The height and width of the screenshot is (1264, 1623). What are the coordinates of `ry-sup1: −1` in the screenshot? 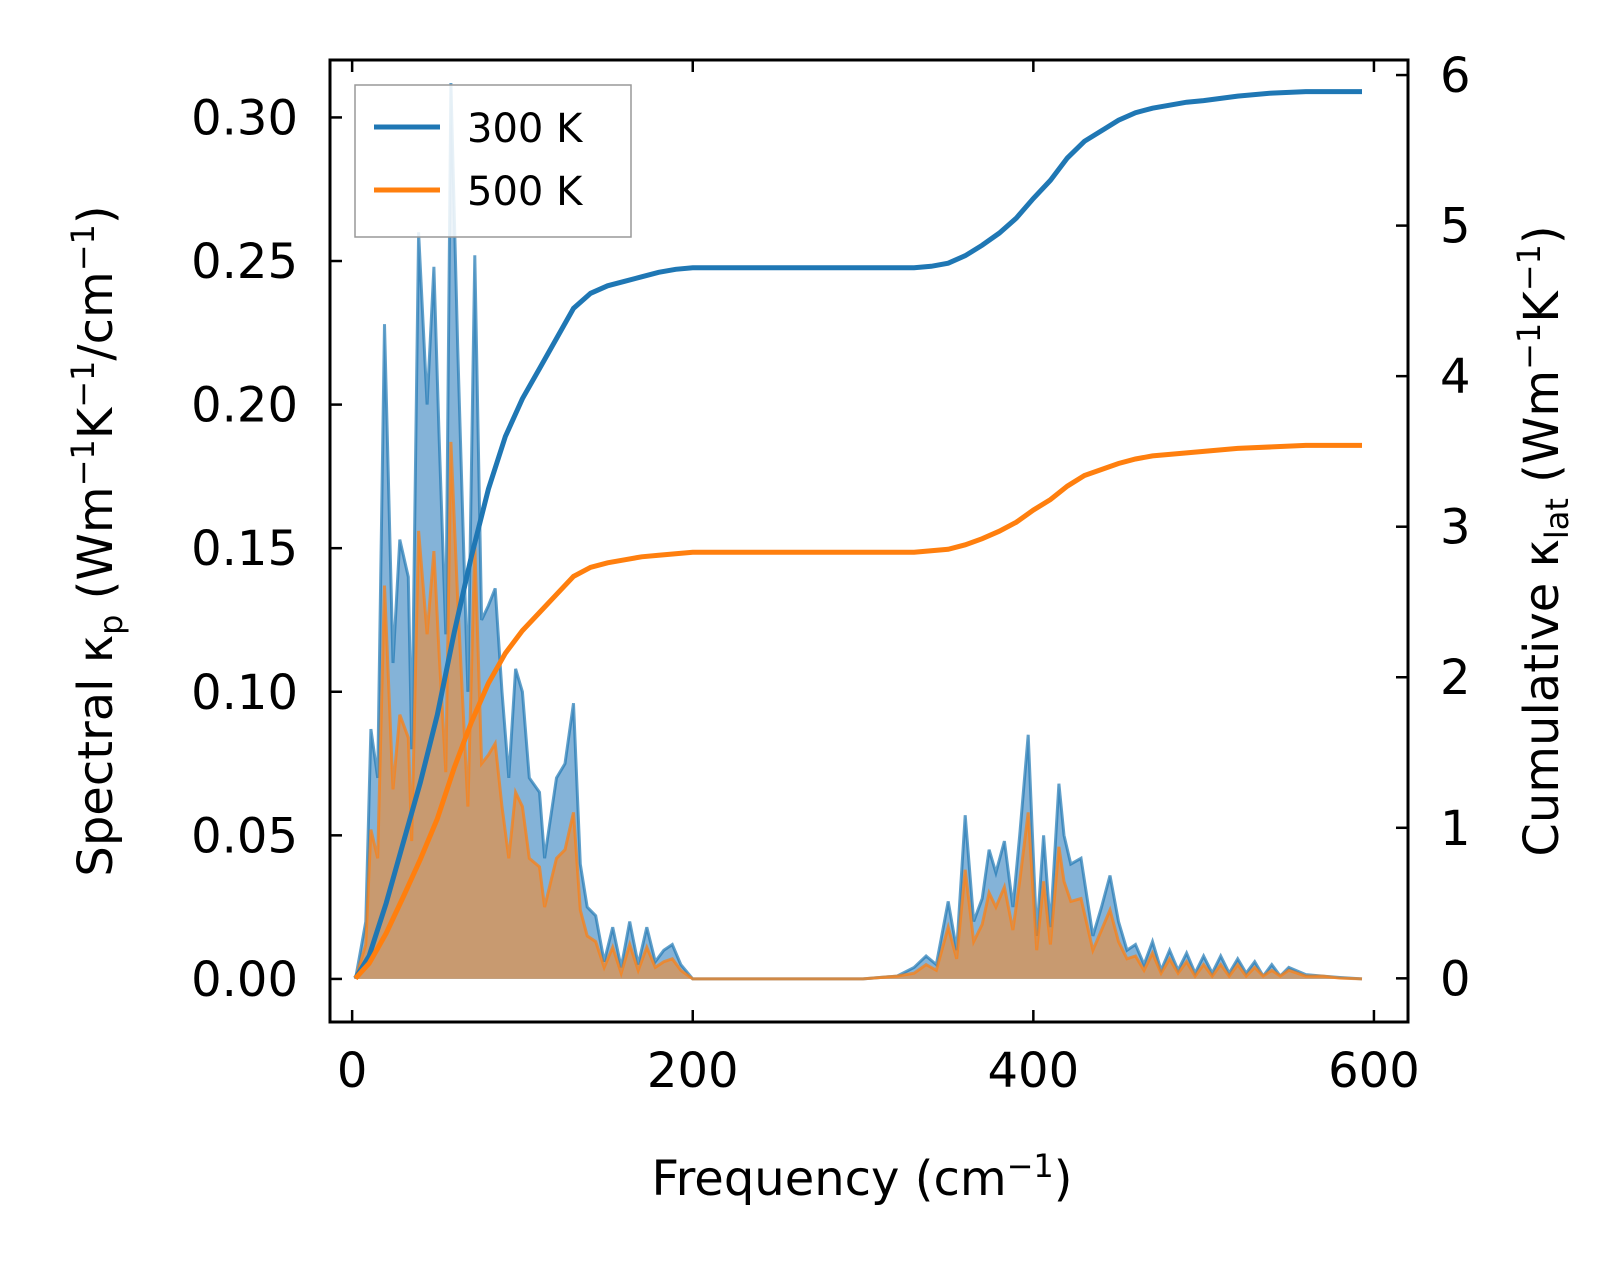 It's located at (1529, 346).